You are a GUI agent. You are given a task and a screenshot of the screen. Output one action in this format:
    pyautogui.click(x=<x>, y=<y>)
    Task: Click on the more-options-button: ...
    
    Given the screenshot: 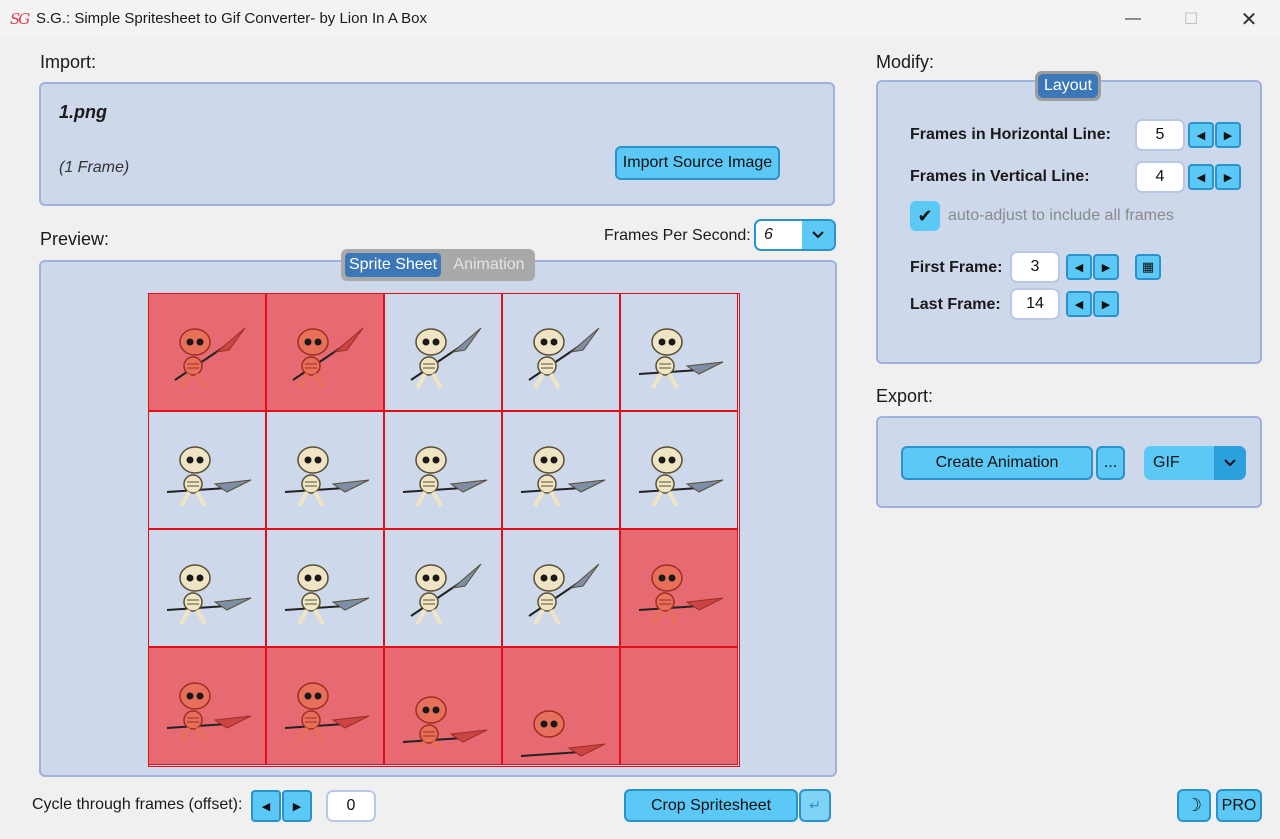 What is the action you would take?
    pyautogui.click(x=1110, y=463)
    